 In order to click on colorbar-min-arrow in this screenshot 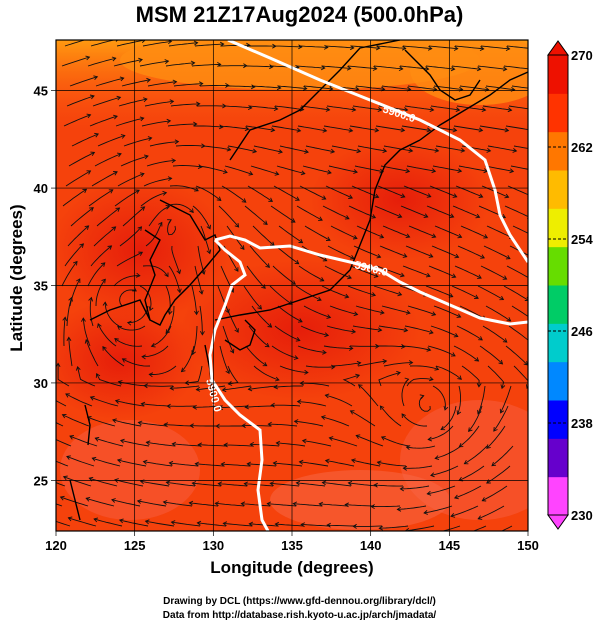, I will do `click(558, 522)`.